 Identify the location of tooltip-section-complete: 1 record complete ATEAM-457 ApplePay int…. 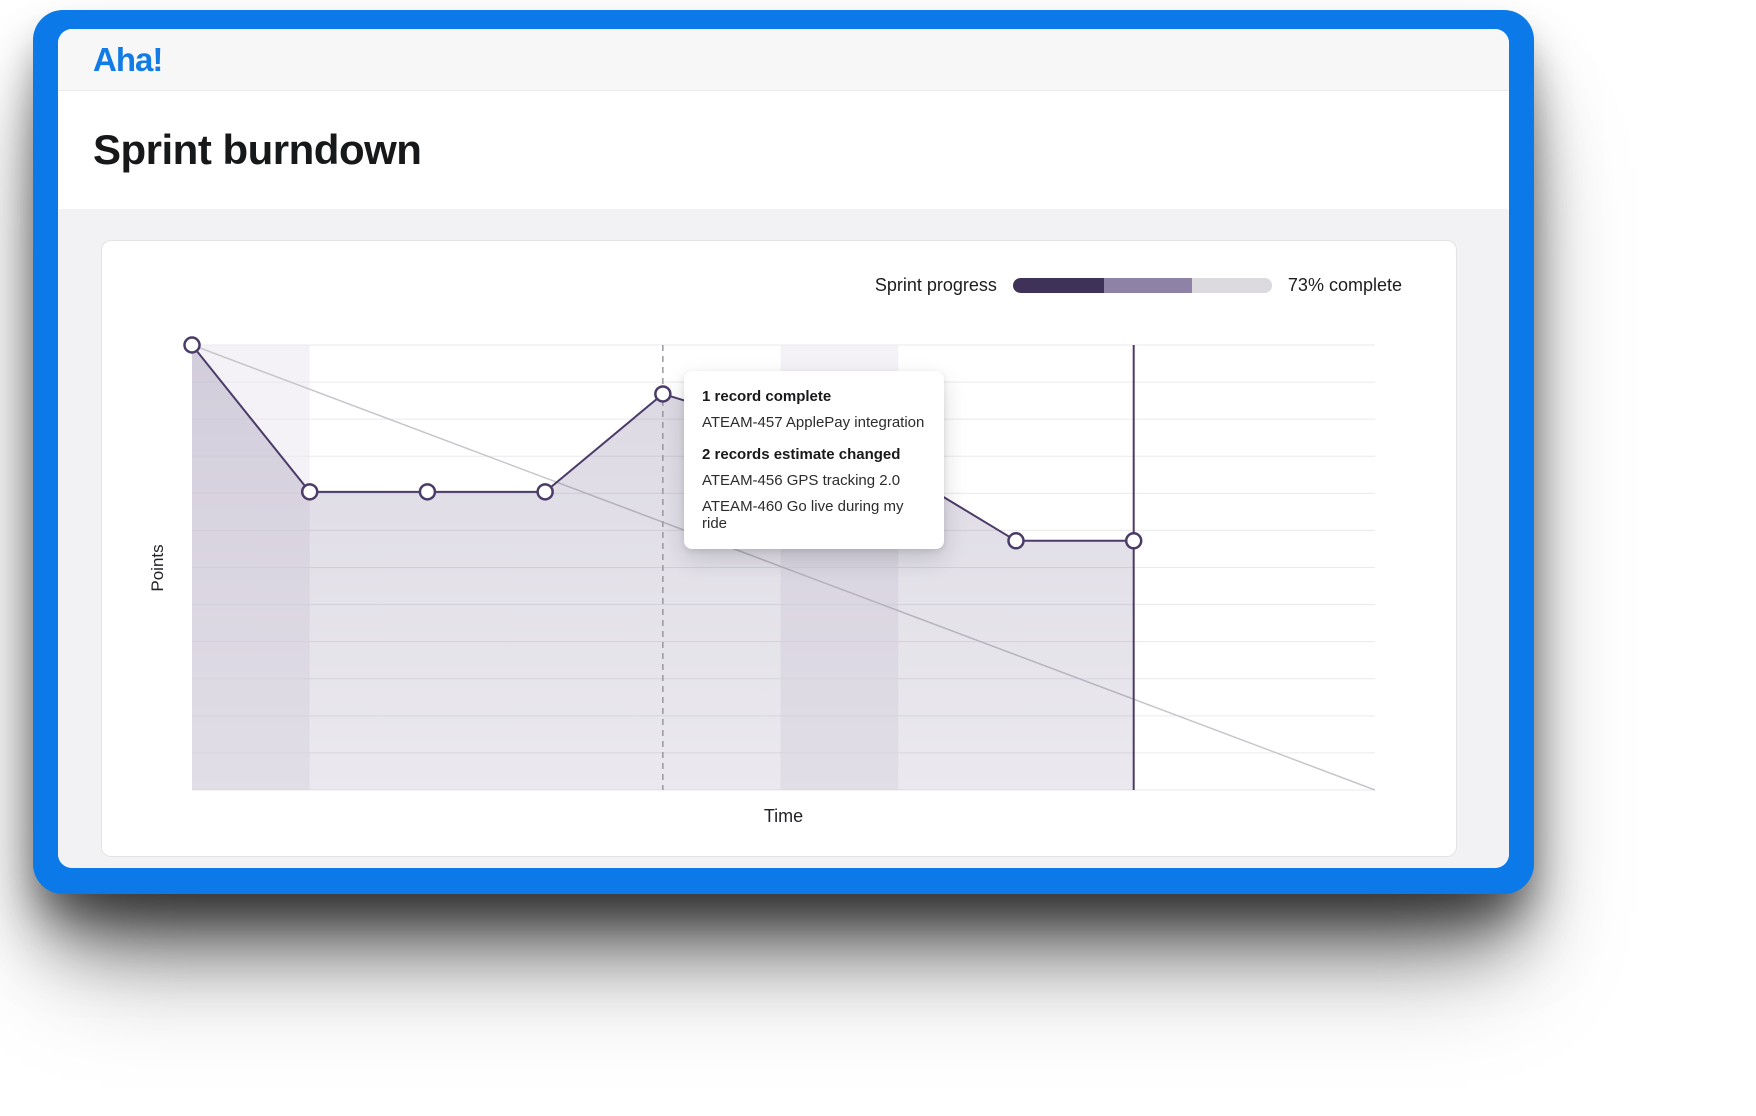
(814, 409).